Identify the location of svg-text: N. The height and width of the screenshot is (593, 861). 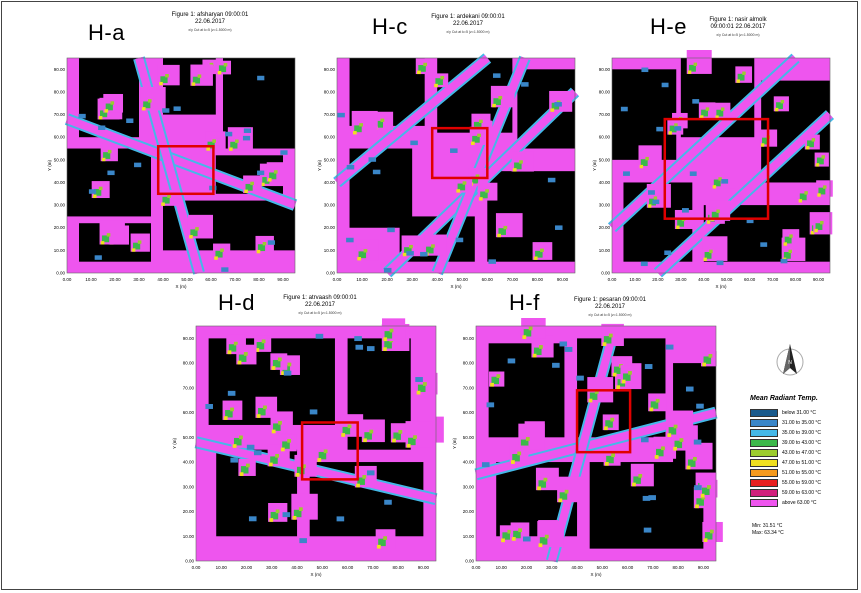
(790, 363).